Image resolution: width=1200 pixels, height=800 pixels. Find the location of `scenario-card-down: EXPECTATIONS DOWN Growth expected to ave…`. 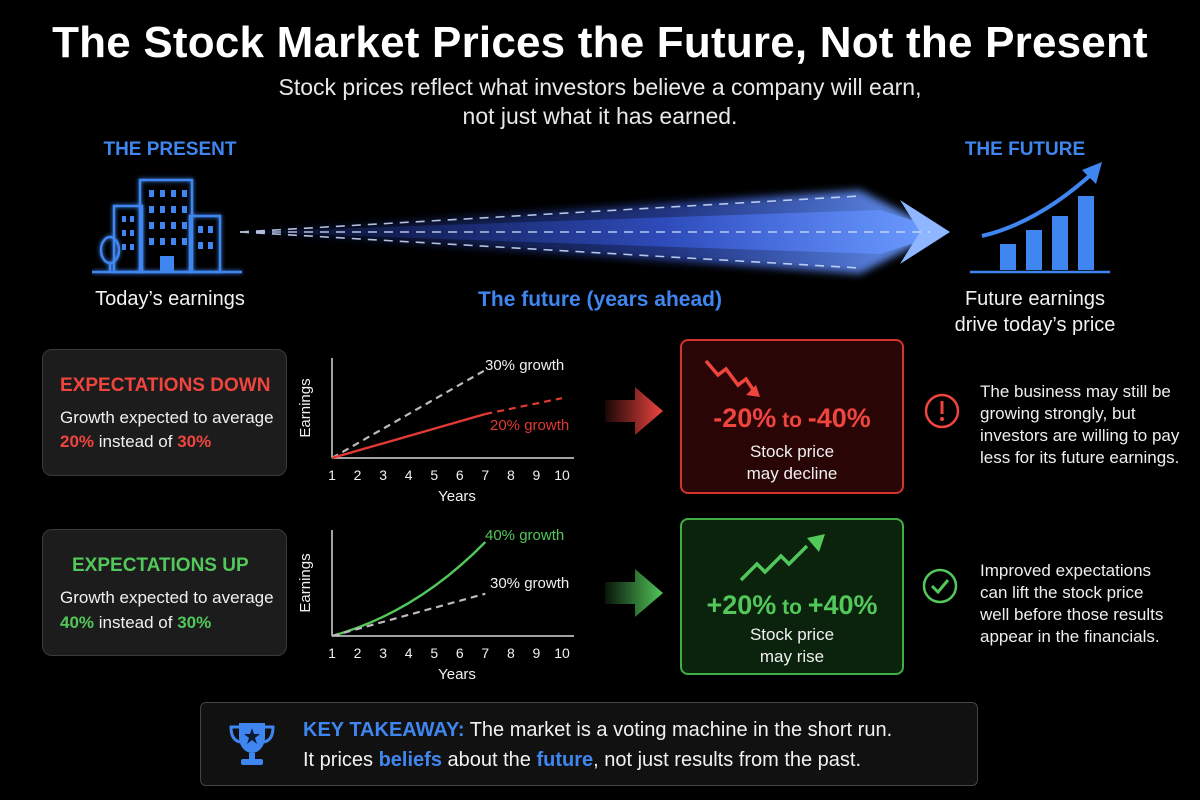

scenario-card-down: EXPECTATIONS DOWN Growth expected to ave… is located at coordinates (164, 412).